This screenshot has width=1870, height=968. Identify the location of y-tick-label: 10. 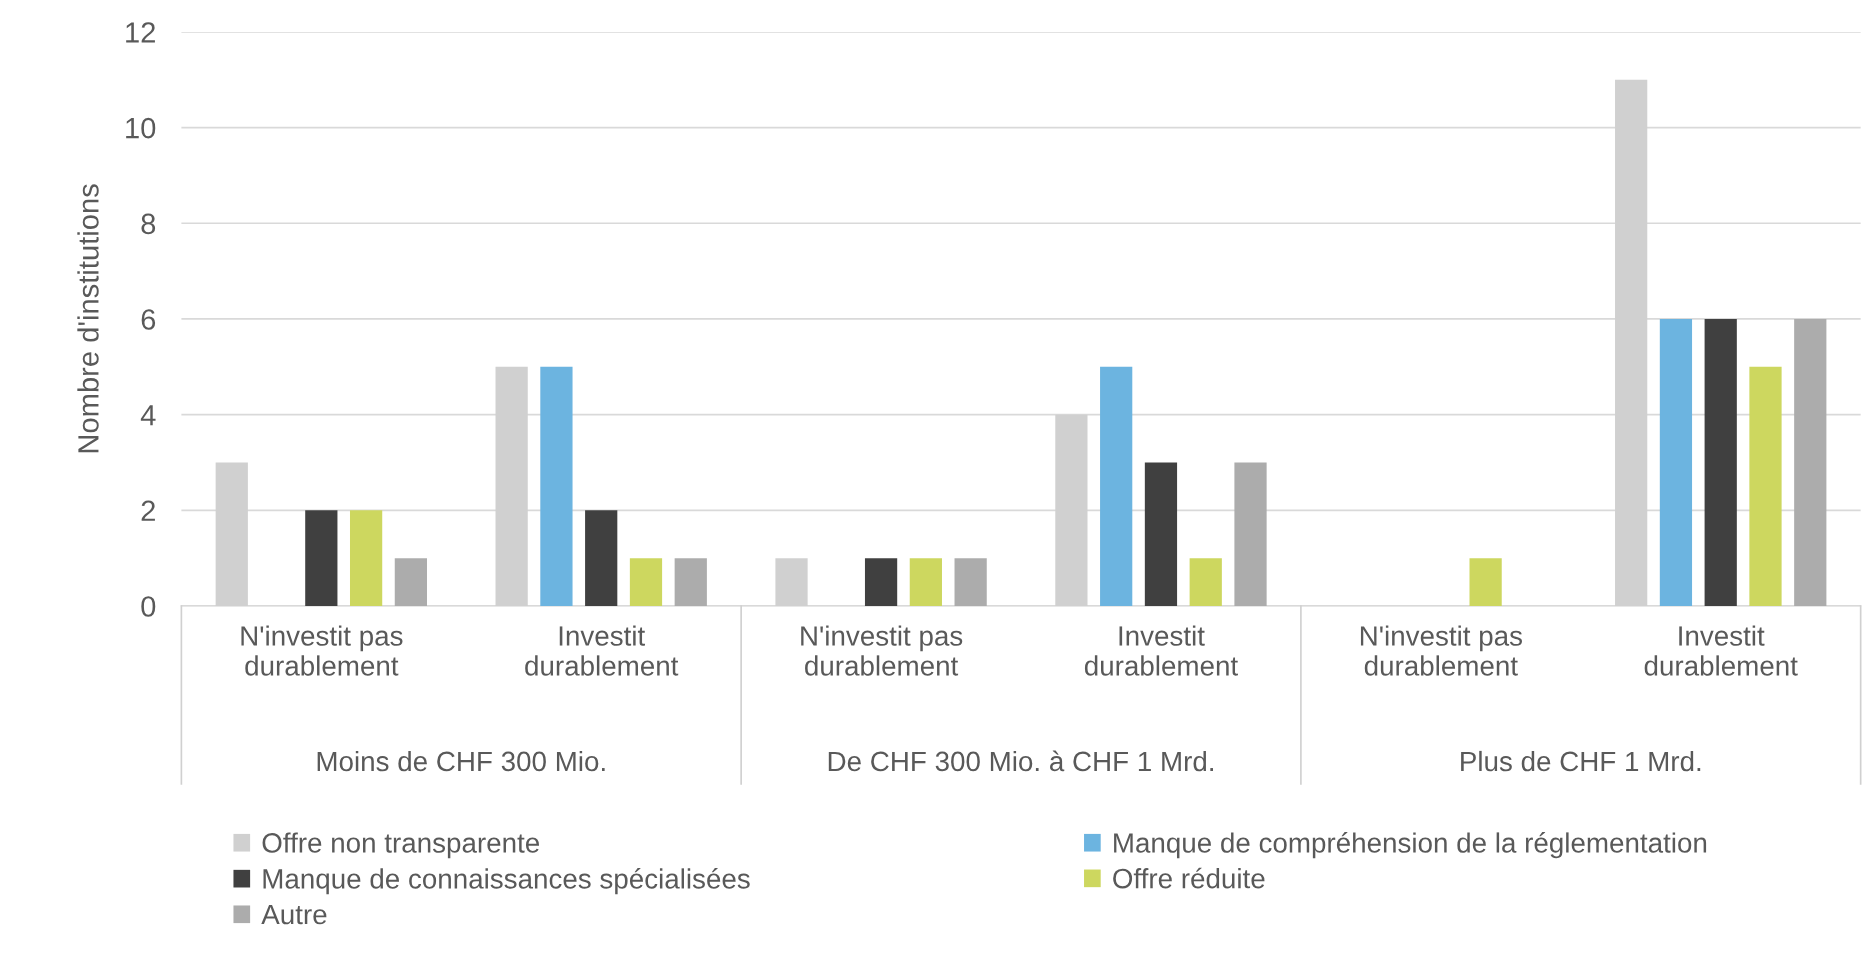
(141, 128).